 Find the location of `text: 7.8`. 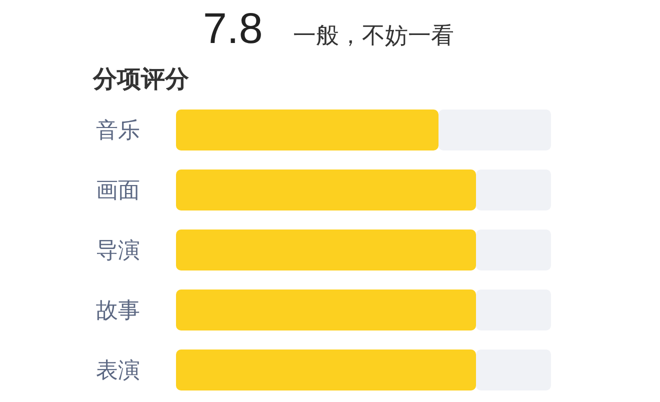

text: 7.8 is located at coordinates (233, 29).